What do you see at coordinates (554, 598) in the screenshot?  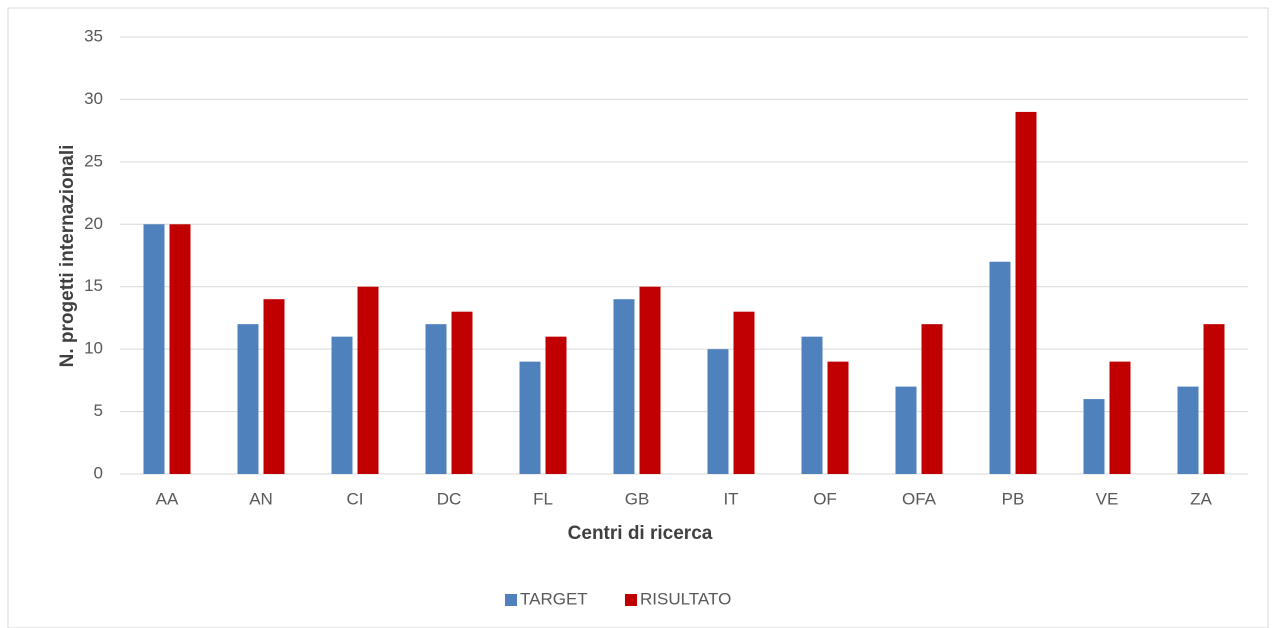 I see `legend-label: TARGET` at bounding box center [554, 598].